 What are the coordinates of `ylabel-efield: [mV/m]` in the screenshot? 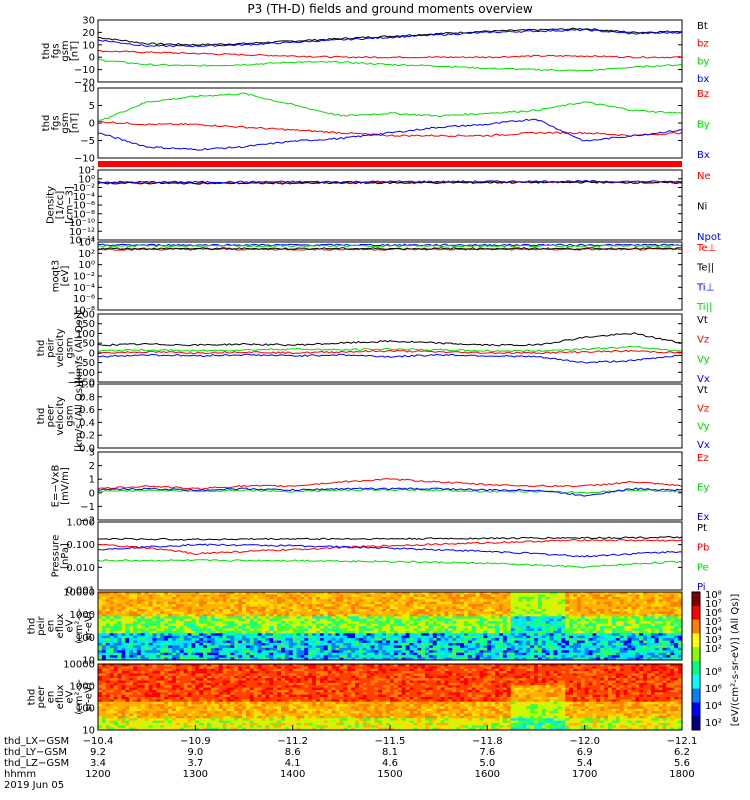 It's located at (65, 486).